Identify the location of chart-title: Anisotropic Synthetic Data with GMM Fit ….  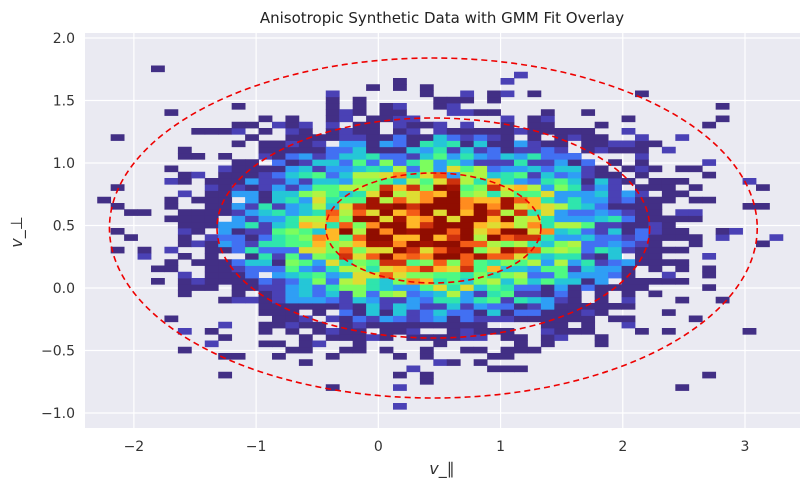
(442, 18).